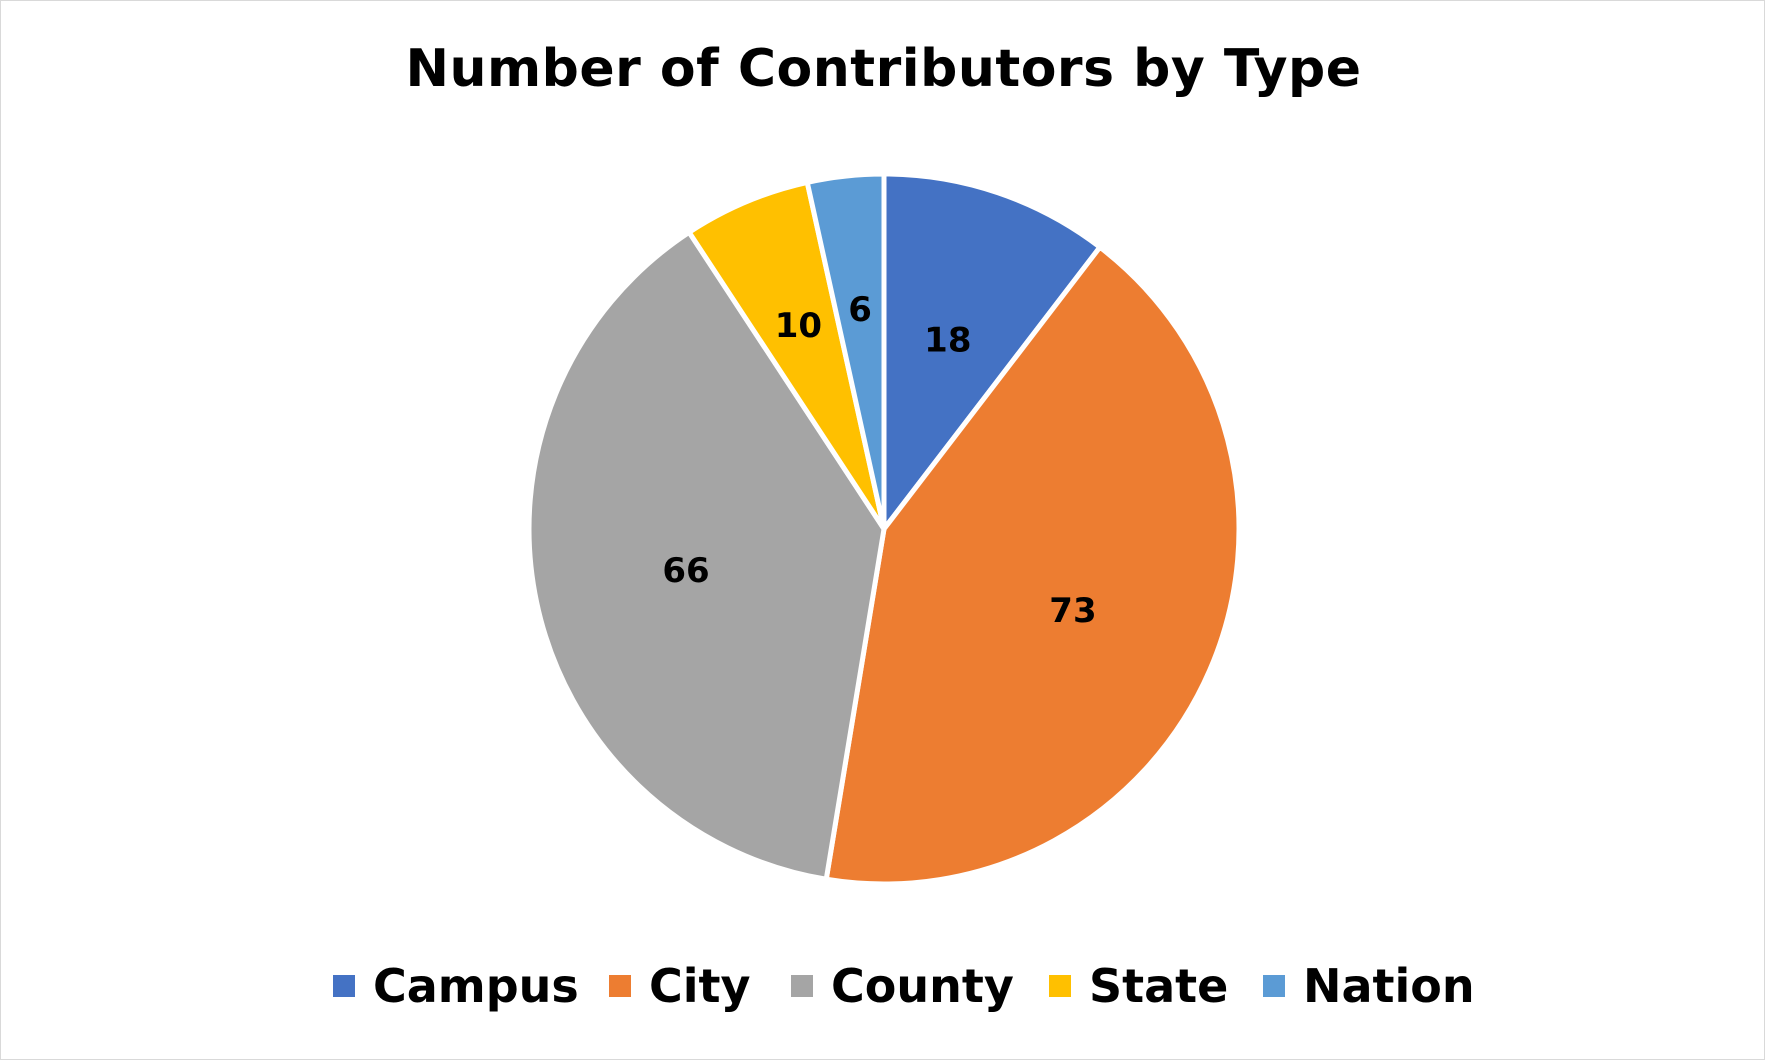  I want to click on chart-legend: Campus City County State Nation, so click(883, 986).